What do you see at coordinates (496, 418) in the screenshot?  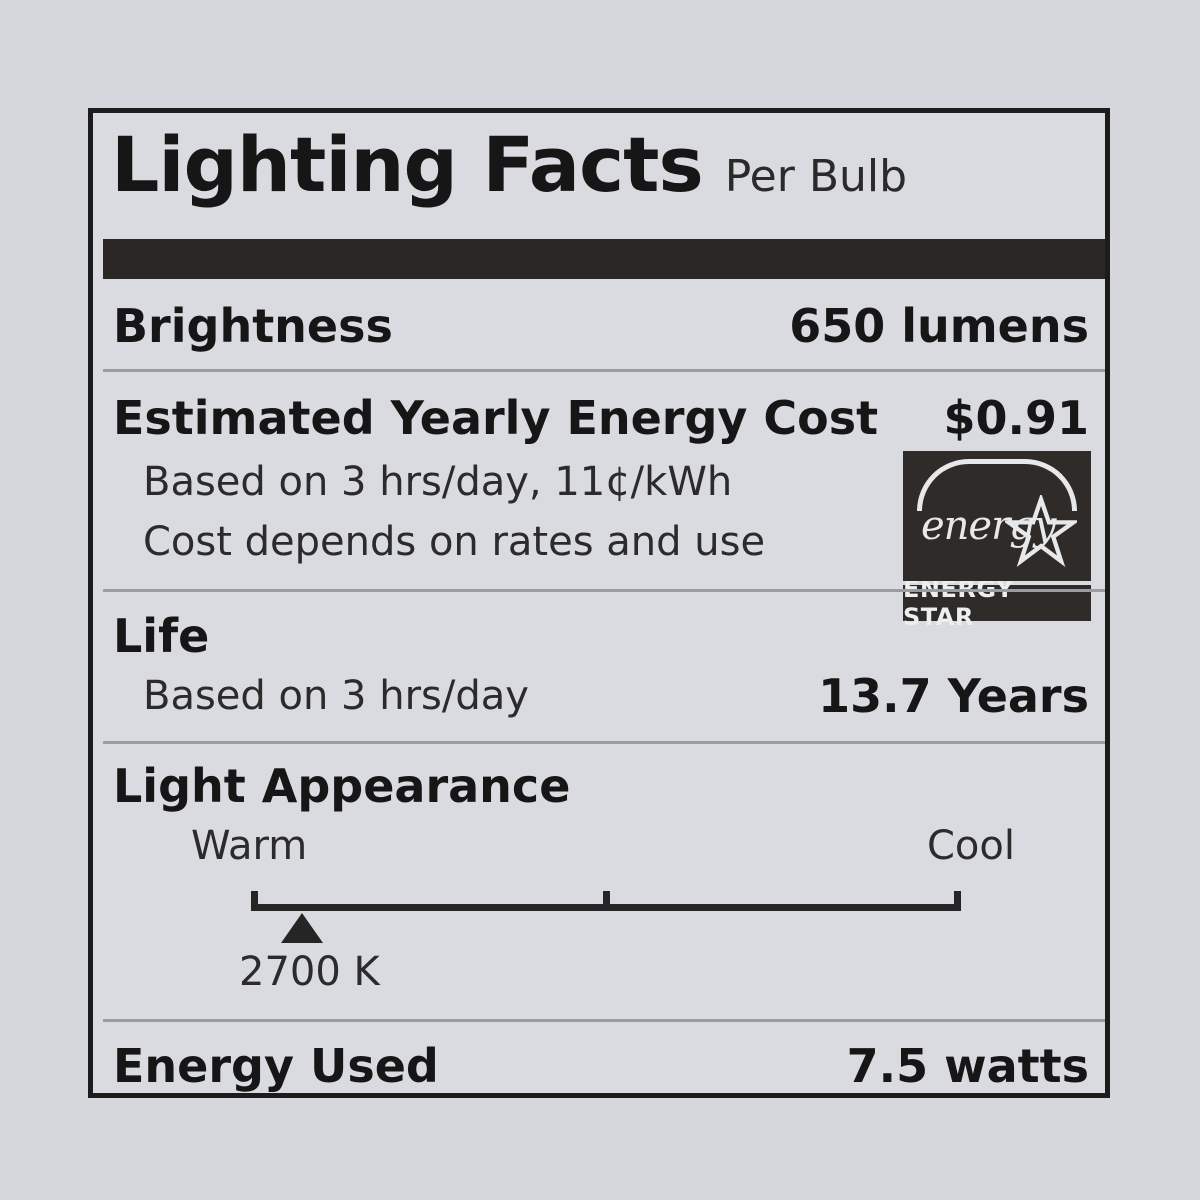 I see `energy-cost-label: Estimated Yearly Energy Cost` at bounding box center [496, 418].